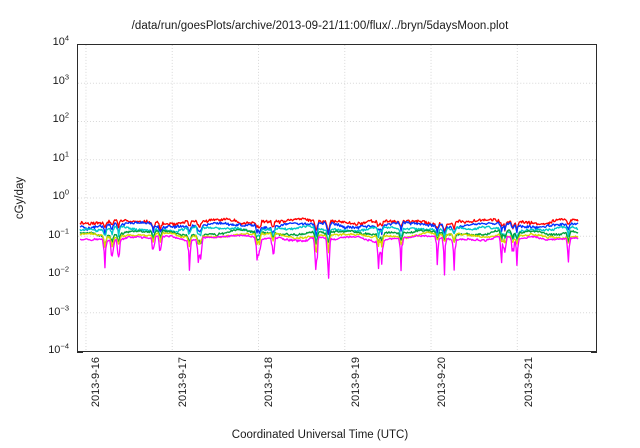 The height and width of the screenshot is (448, 640). I want to click on x-axis-title: Coordinated Universal Time (UTC), so click(320, 435).